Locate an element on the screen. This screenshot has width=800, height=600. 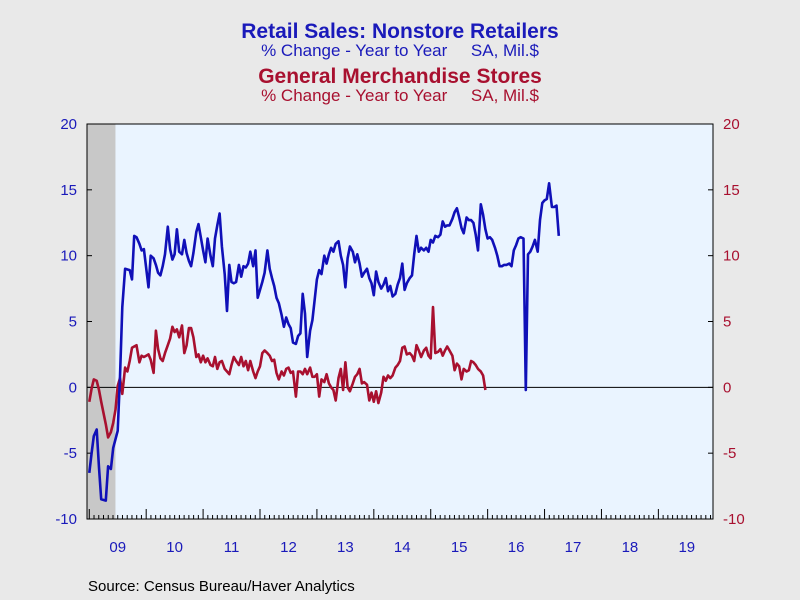
y-tick-label-left: 15 is located at coordinates (68, 190).